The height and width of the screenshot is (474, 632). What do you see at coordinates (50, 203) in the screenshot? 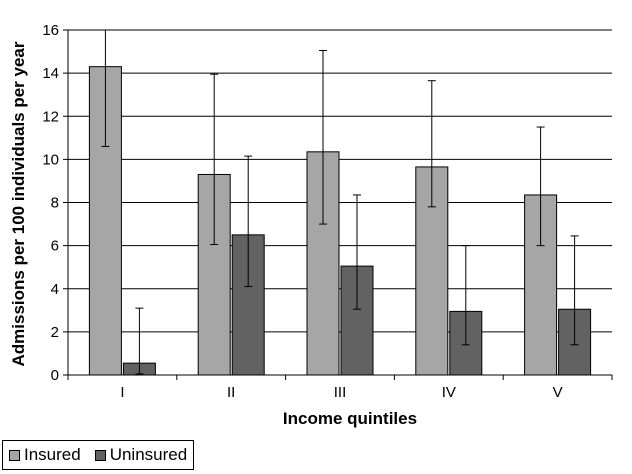
I see `y-tick-labels: 0 2 4 6 8 10 12 14 16` at bounding box center [50, 203].